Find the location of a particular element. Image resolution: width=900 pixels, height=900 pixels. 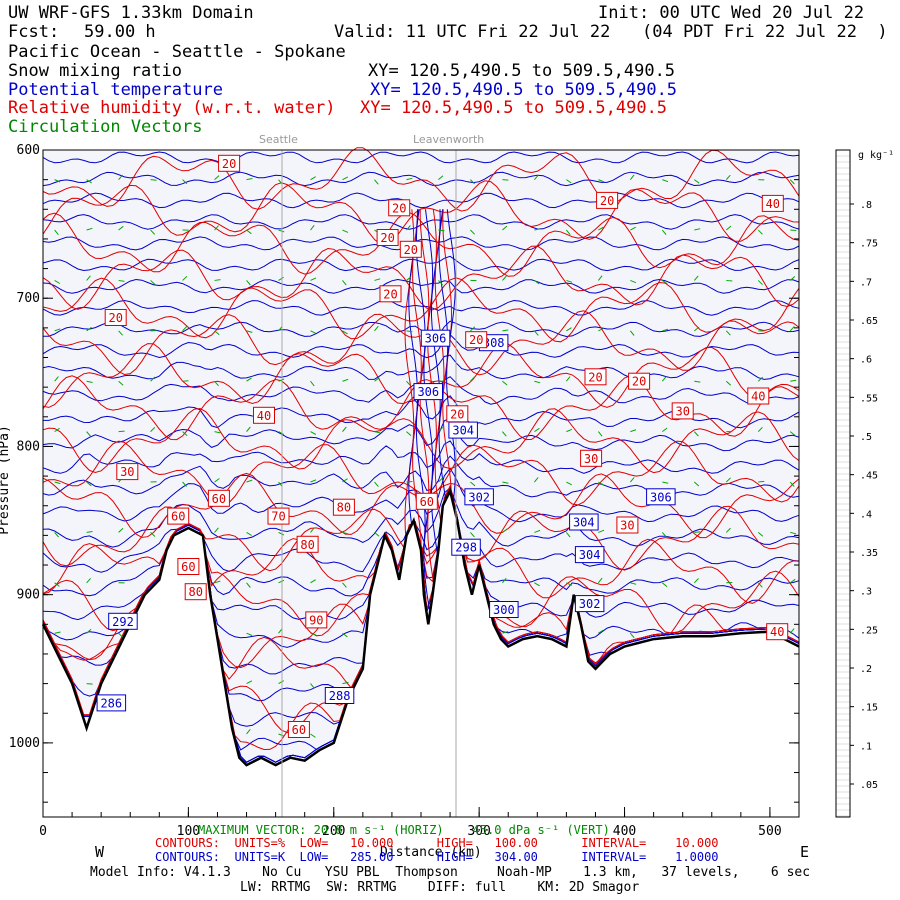

field-relative-humidity: Relative humidity (w.r.t. water) is located at coordinates (172, 108).